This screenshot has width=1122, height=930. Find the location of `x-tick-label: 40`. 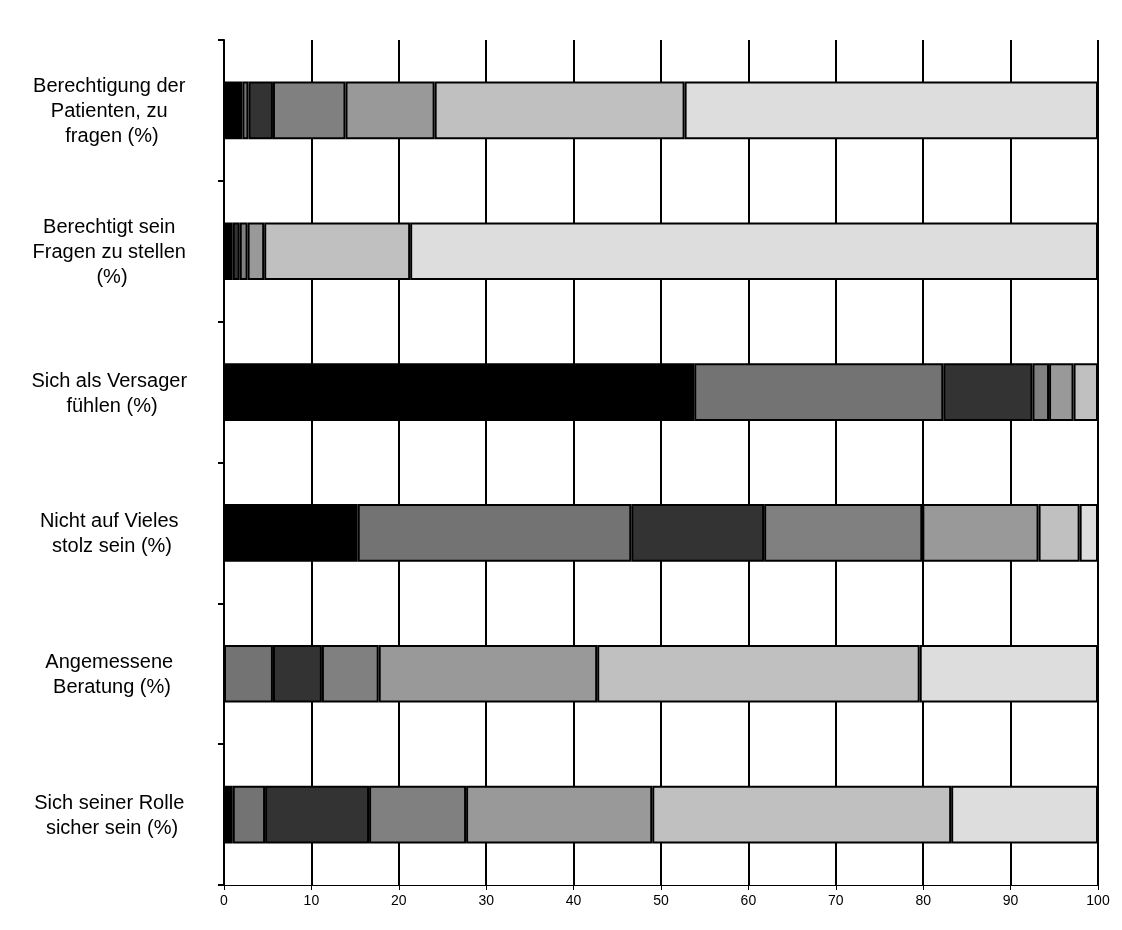

x-tick-label: 40 is located at coordinates (573, 900).